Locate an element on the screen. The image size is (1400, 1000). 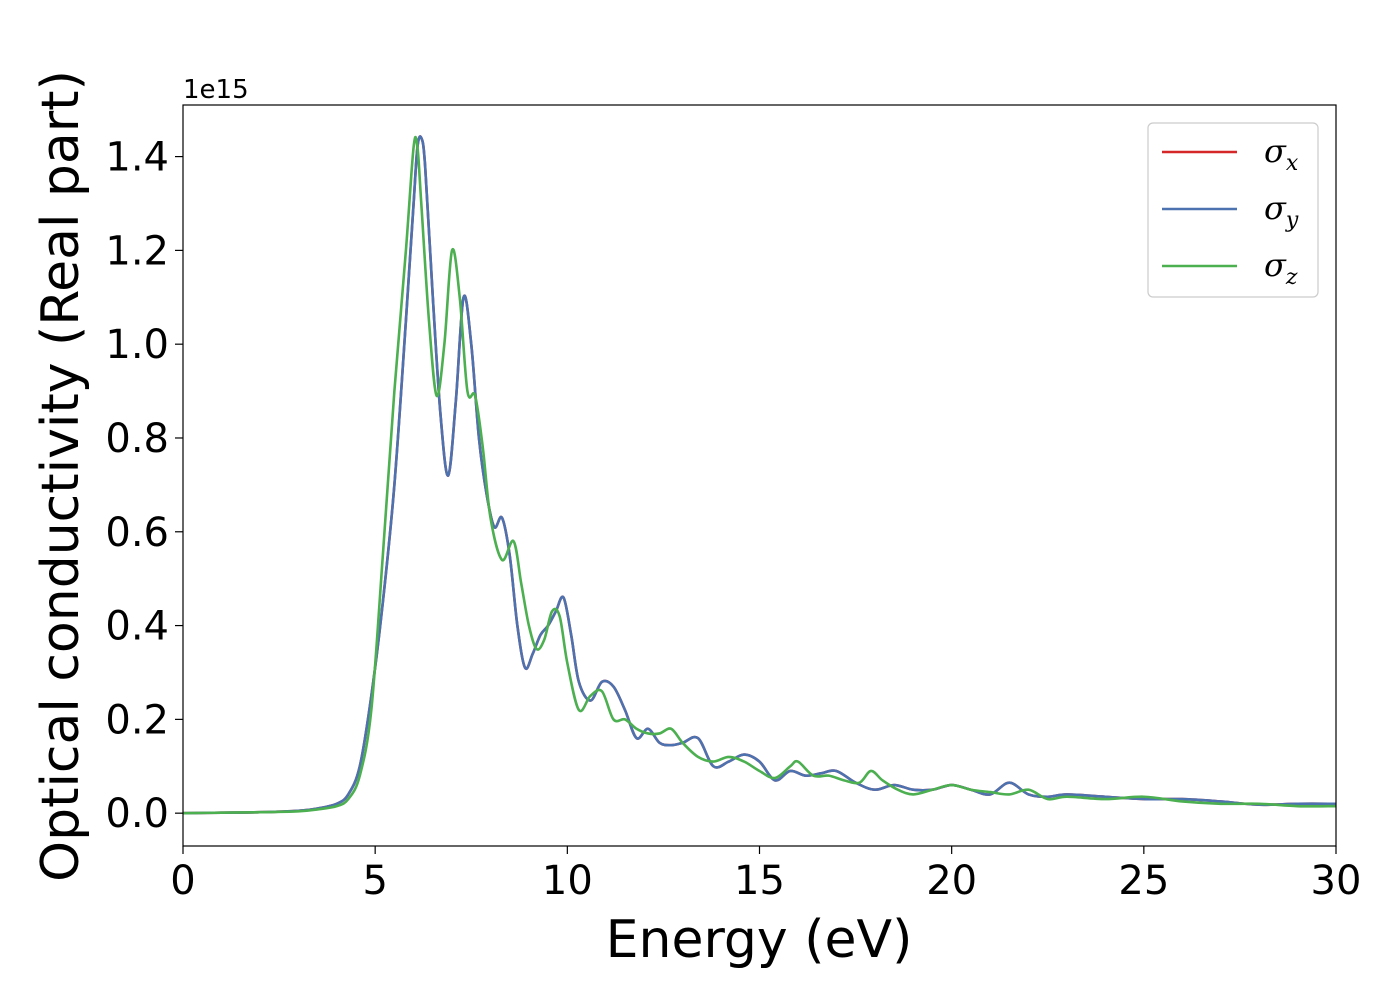
legend-label-x: σx is located at coordinates (1281, 154).